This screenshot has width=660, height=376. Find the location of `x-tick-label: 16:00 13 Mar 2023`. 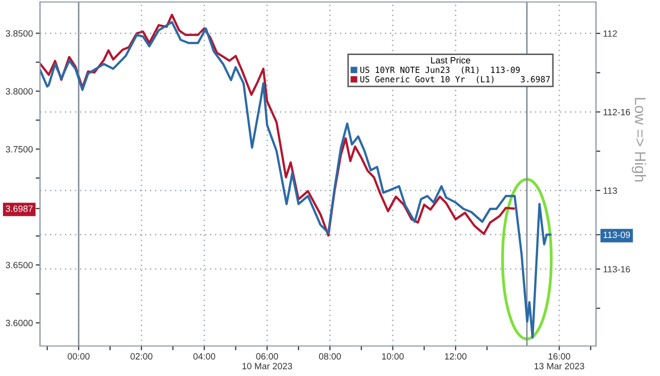

x-tick-label: 16:00 13 Mar 2023 is located at coordinates (559, 361).